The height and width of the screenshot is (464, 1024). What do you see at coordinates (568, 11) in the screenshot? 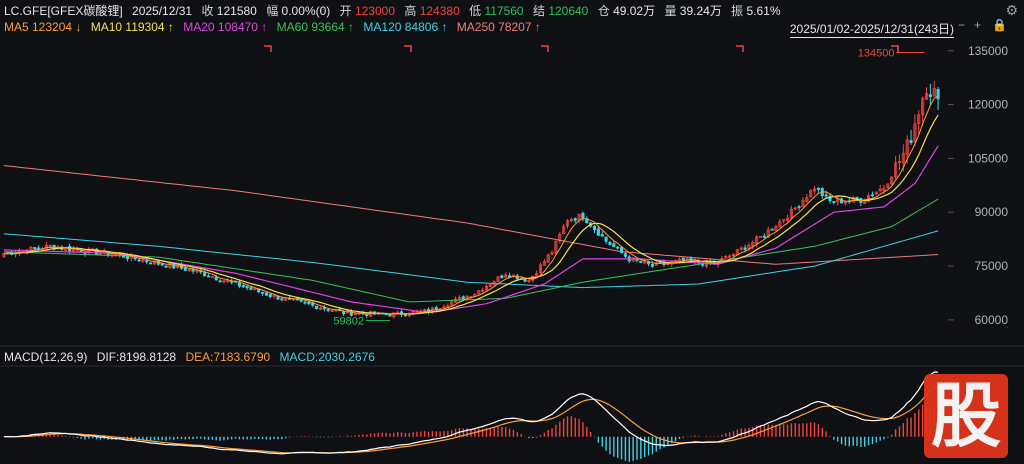
I see `settle-value: 120640` at bounding box center [568, 11].